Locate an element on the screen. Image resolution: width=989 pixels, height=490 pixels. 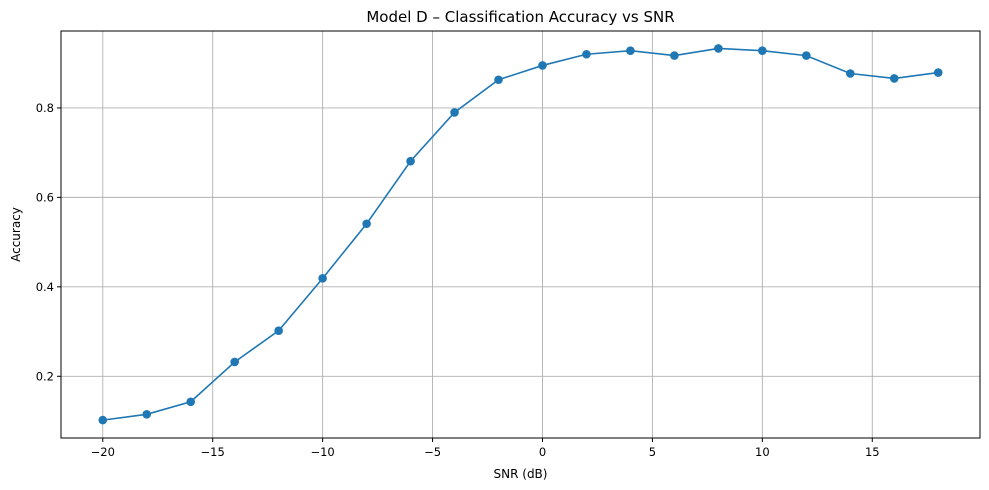
y-tick-label: 0.8 is located at coordinates (45, 108).